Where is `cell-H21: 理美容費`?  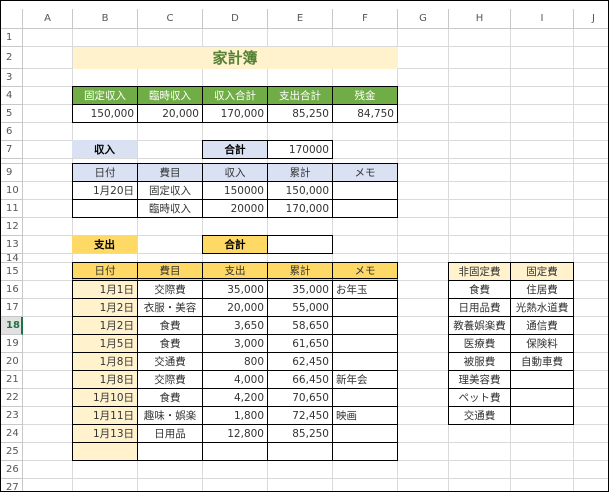
cell-H21: 理美容費 is located at coordinates (479, 379).